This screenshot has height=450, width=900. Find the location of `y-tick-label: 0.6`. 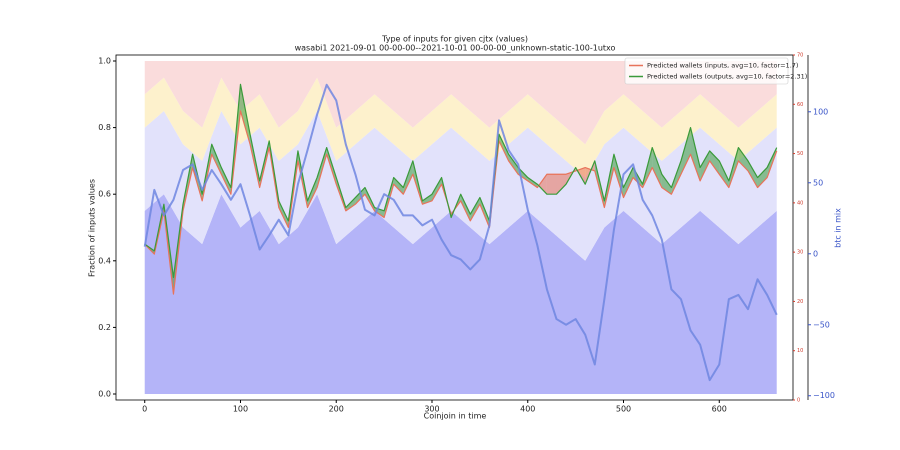

y-tick-label: 0.6 is located at coordinates (104, 194).